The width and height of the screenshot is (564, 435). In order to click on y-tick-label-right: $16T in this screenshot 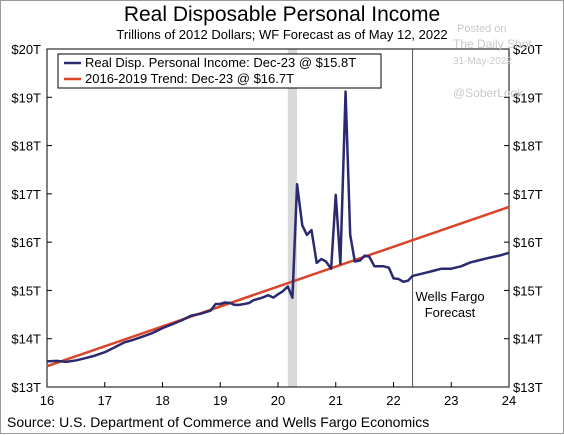, I will do `click(528, 242)`.